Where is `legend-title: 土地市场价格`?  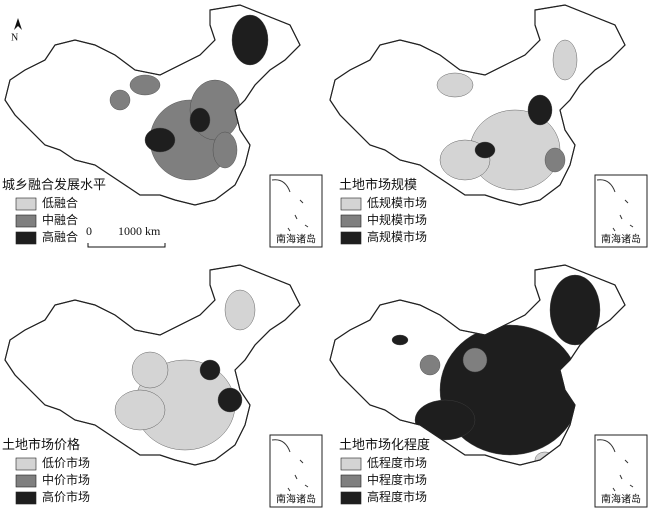 legend-title: 土地市场价格 is located at coordinates (41, 444).